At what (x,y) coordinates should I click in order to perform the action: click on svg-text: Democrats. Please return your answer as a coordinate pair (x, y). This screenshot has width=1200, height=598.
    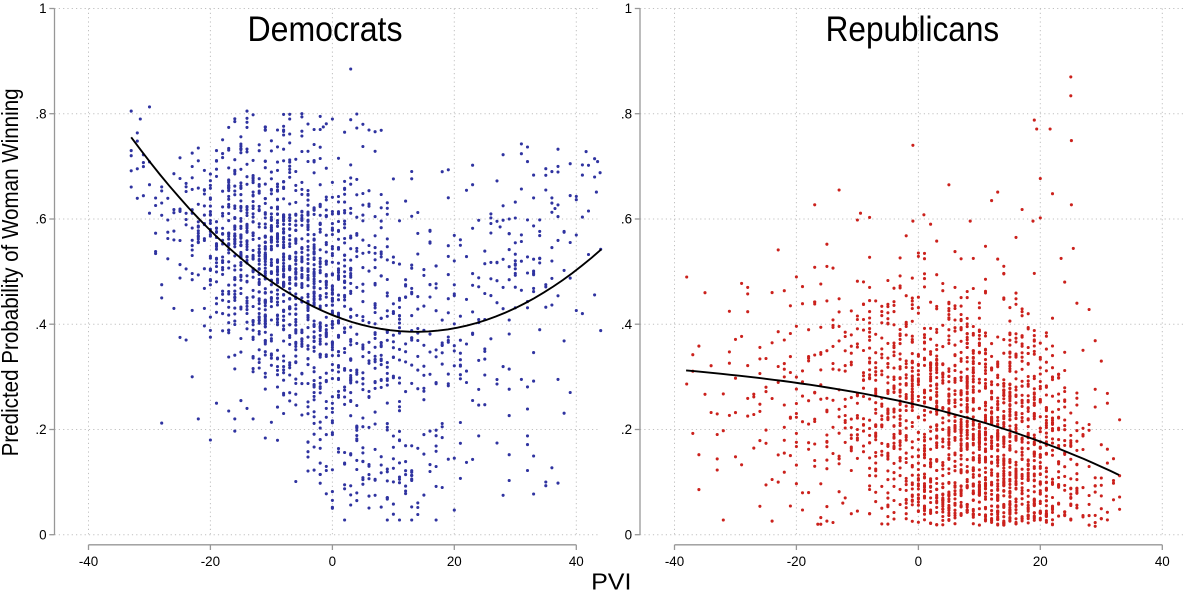
    Looking at the image, I should click on (325, 29).